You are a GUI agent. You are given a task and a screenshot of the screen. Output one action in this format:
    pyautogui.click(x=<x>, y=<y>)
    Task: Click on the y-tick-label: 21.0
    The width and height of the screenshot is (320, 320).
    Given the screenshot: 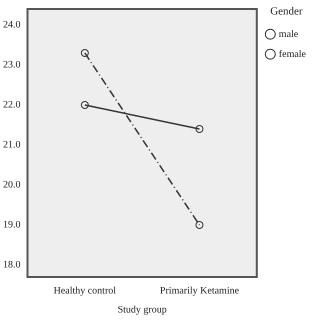 What is the action you would take?
    pyautogui.click(x=11, y=145)
    